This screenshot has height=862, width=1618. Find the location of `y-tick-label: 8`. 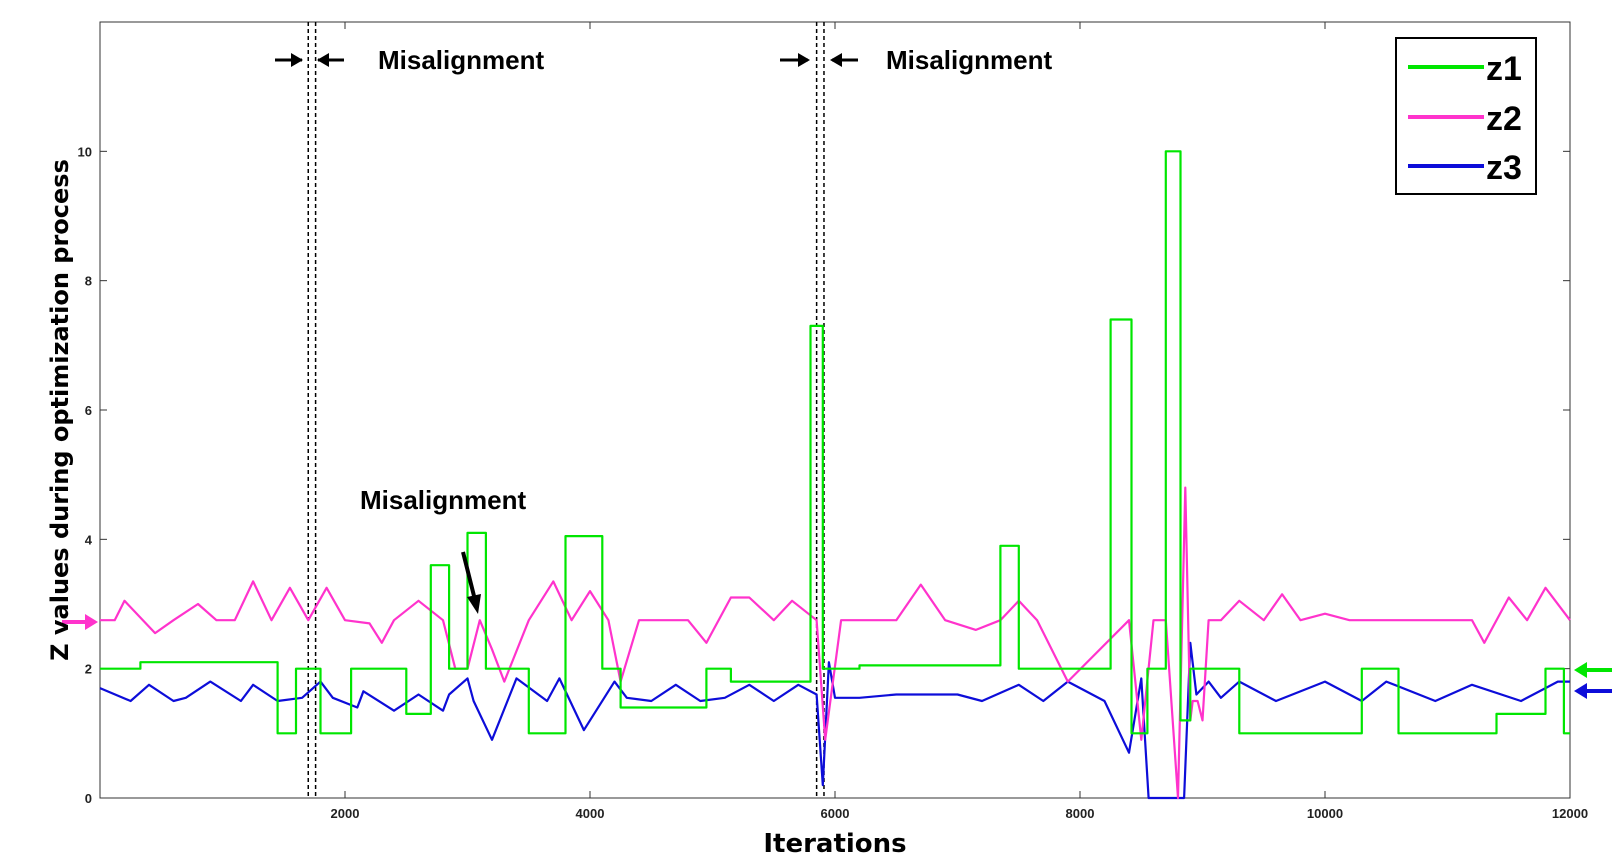

y-tick-label: 8 is located at coordinates (88, 281).